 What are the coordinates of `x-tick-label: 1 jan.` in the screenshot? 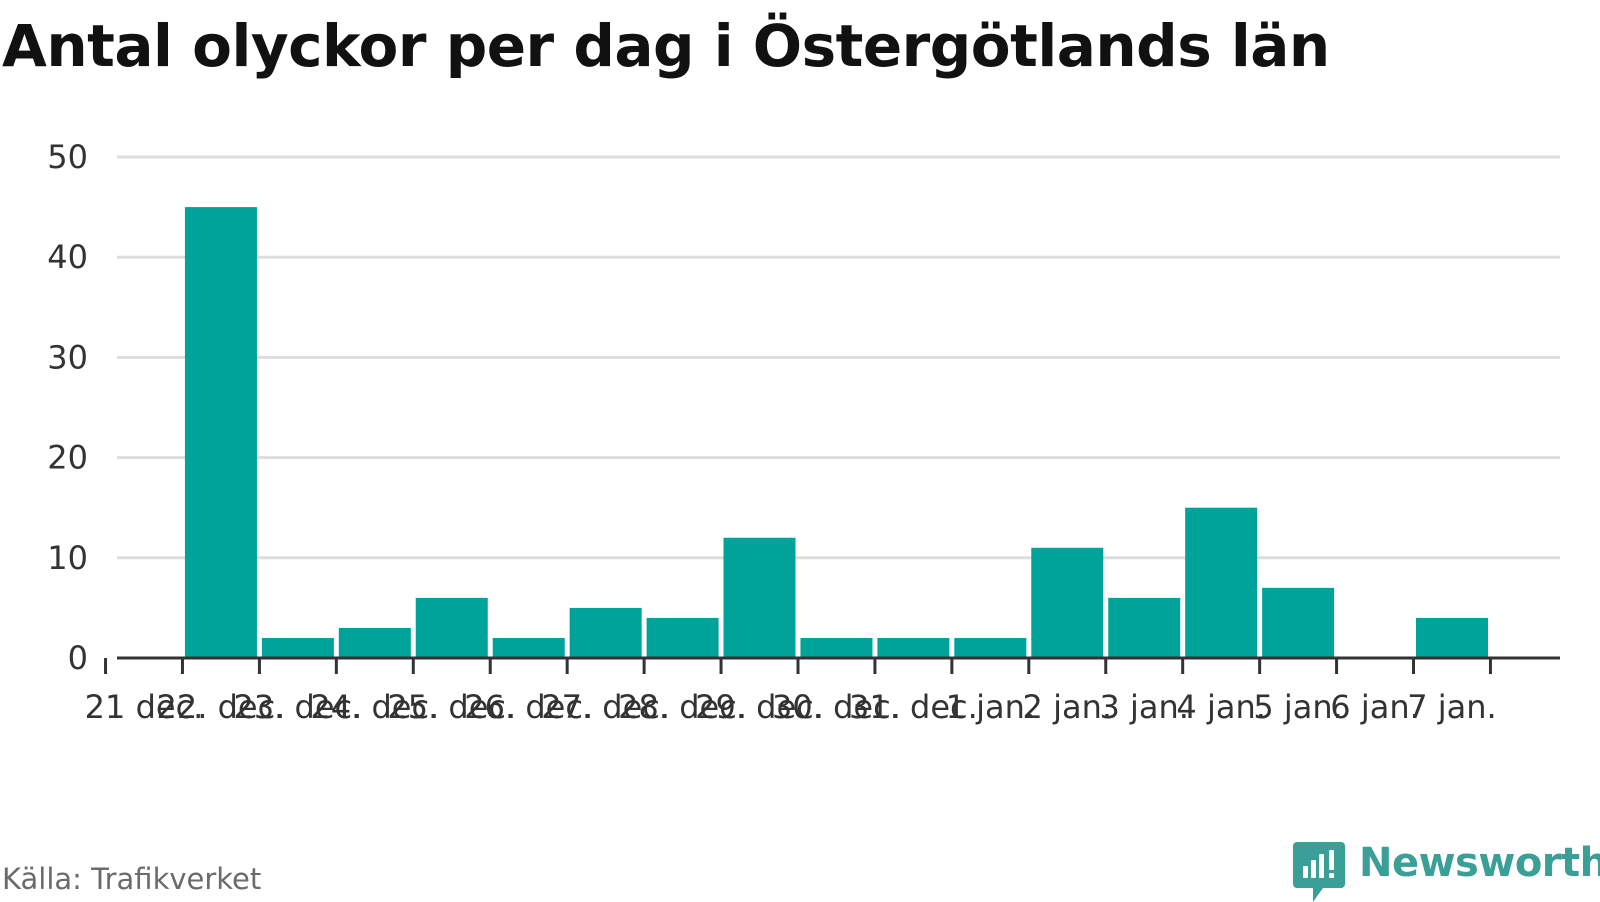 It's located at (990, 707).